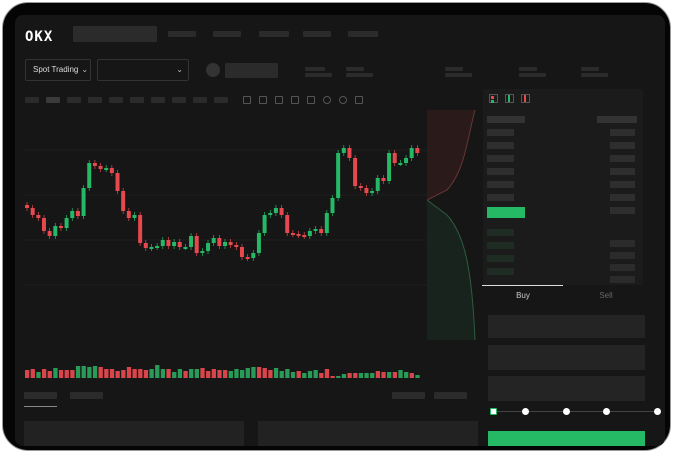 The width and height of the screenshot is (673, 453). I want to click on line-tool-icon, so click(295, 100).